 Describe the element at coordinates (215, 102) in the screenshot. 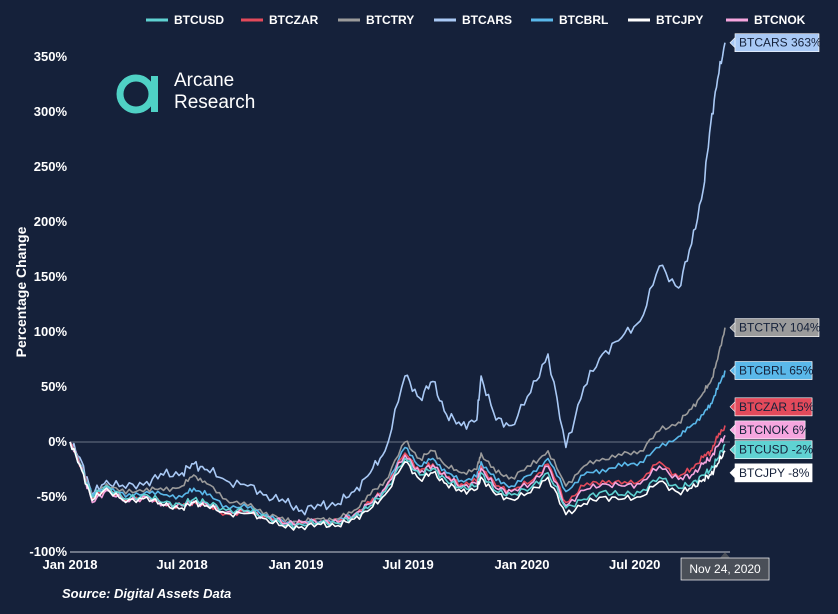

I see `logo-line-2: Research` at that location.